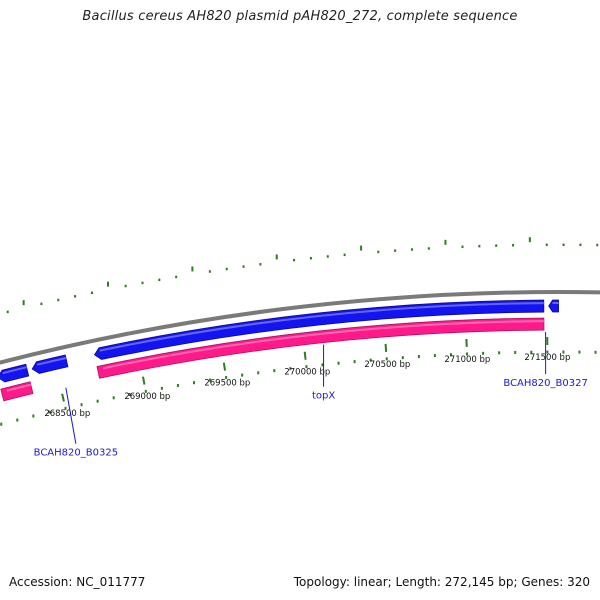 This screenshot has width=600, height=600. What do you see at coordinates (77, 582) in the screenshot?
I see `accession-label: Accession: NC_011777` at bounding box center [77, 582].